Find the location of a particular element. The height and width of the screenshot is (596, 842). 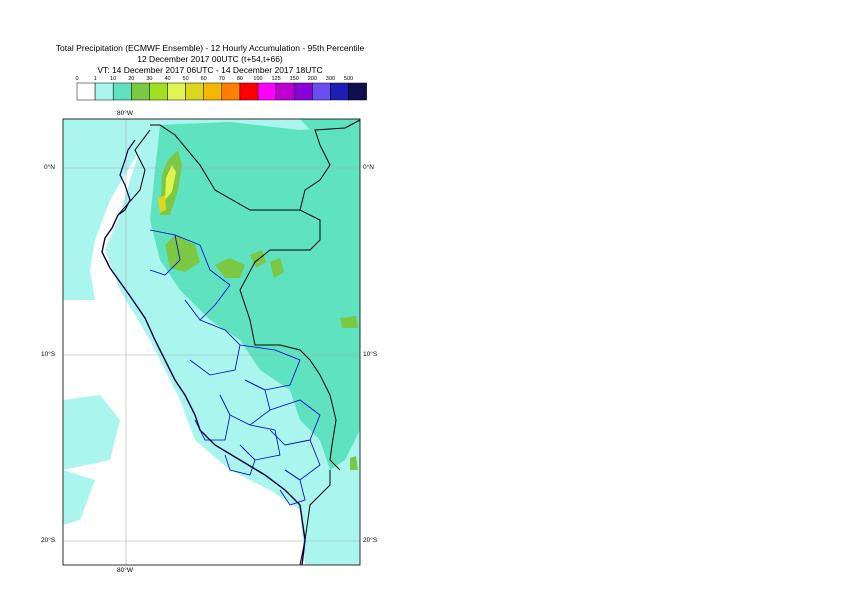

legend-label-2: 10 is located at coordinates (113, 79).